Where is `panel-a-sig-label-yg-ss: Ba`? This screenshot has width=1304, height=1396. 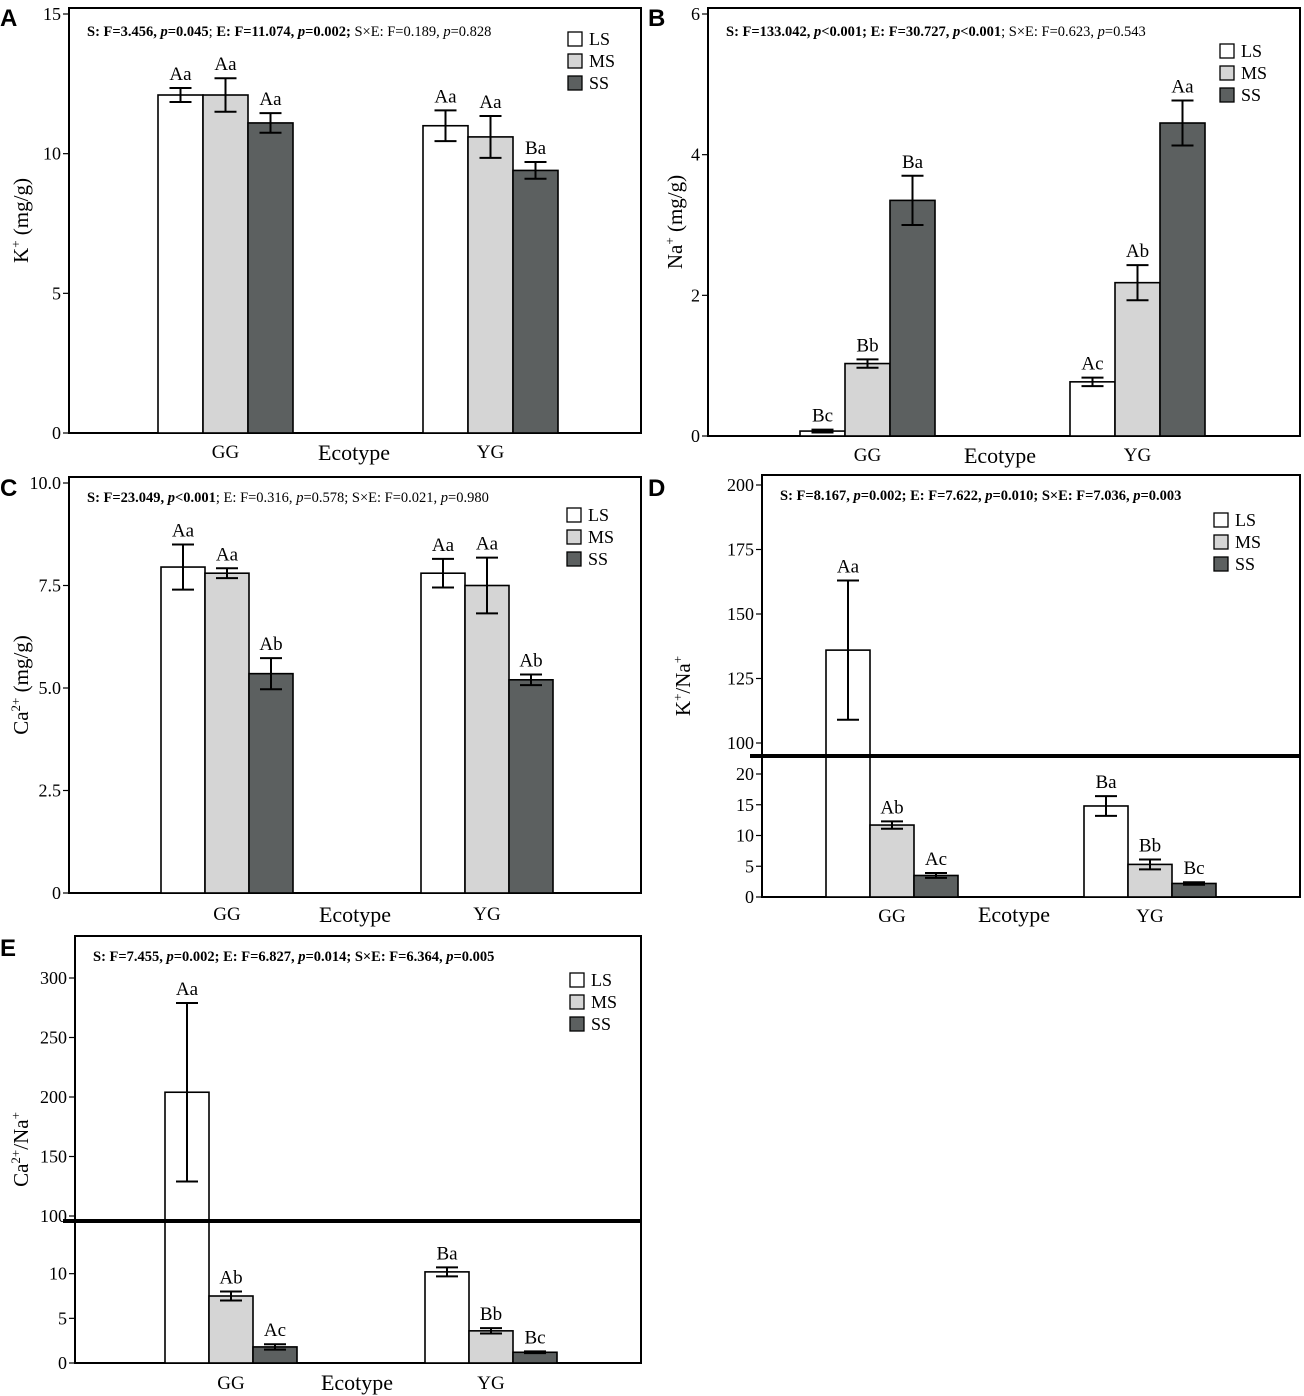 panel-a-sig-label-yg-ss: Ba is located at coordinates (536, 148).